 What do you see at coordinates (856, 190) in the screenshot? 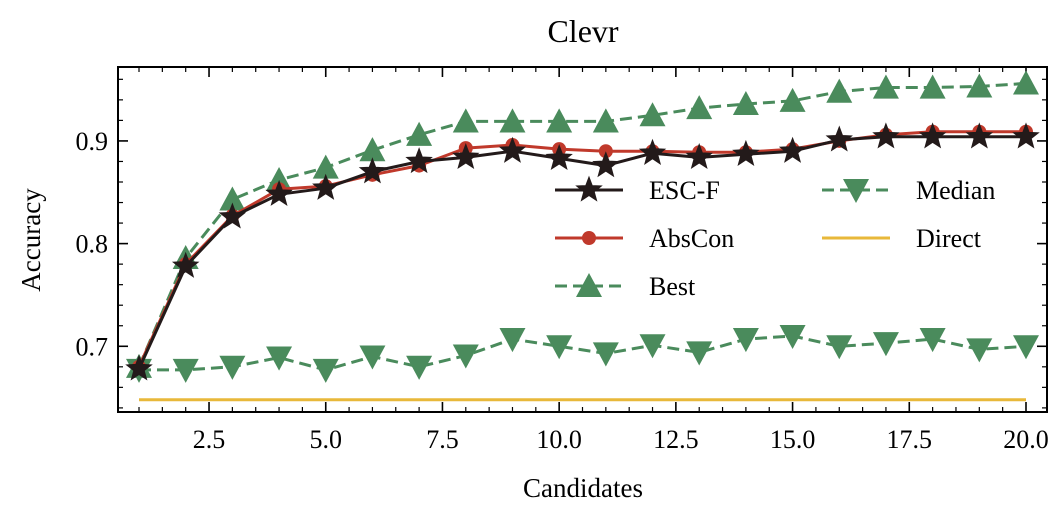
I see `legend-marker-median` at bounding box center [856, 190].